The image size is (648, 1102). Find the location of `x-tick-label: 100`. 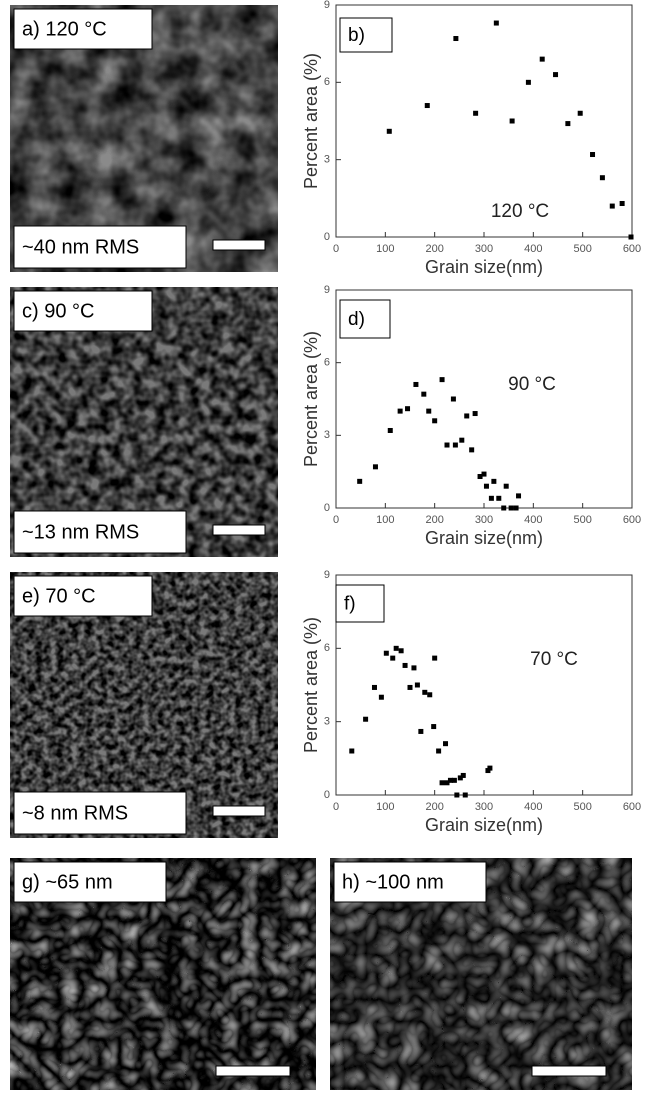

x-tick-label: 100 is located at coordinates (385, 249).